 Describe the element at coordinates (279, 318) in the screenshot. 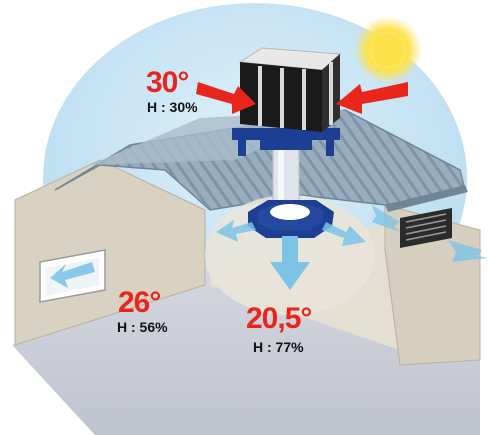

I see `outlet-temperature: 20,5°` at that location.